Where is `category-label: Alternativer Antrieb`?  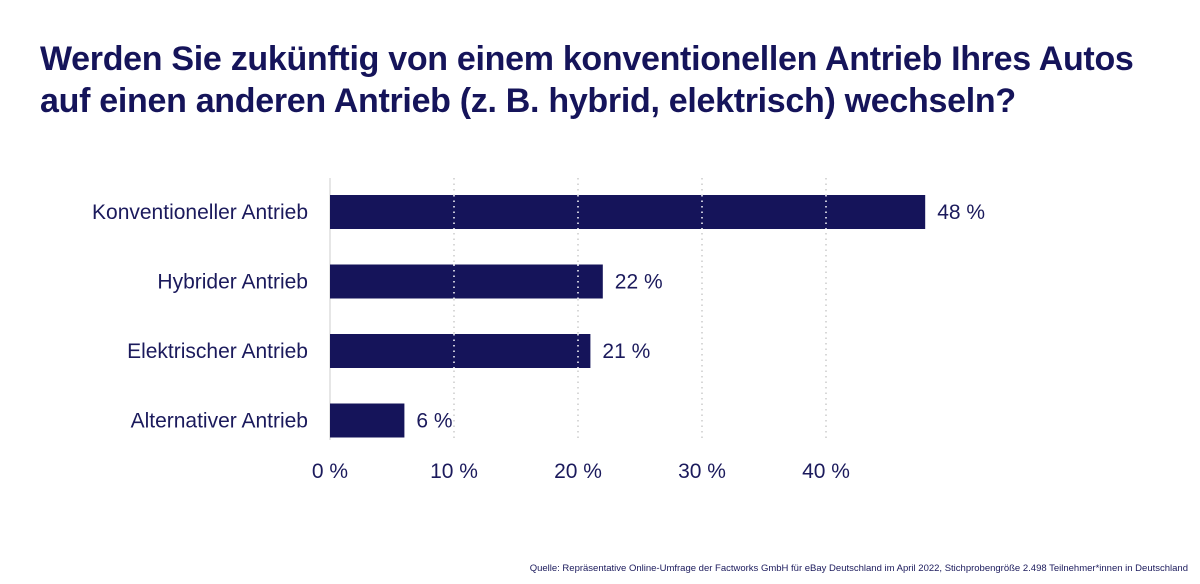
category-label: Alternativer Antrieb is located at coordinates (219, 421).